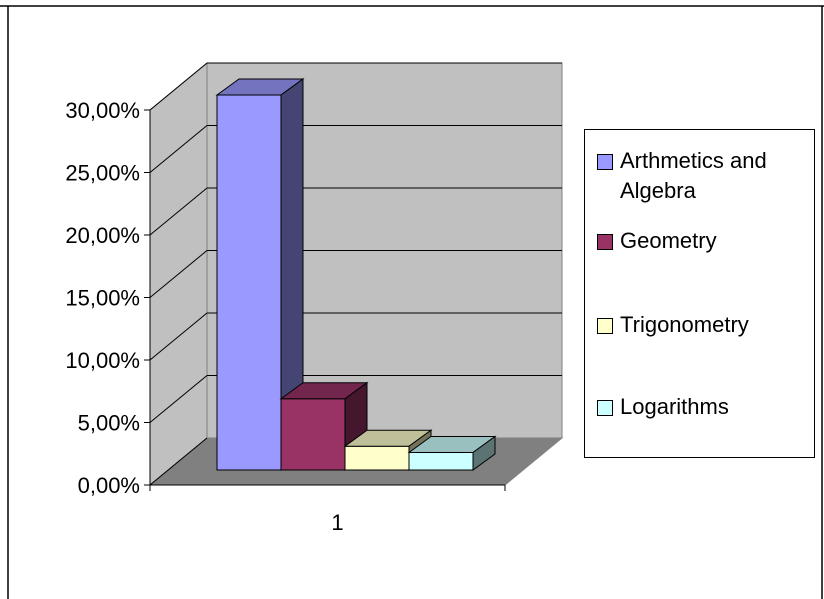 Image resolution: width=824 pixels, height=599 pixels. I want to click on legend-item: Geometry, so click(703, 241).